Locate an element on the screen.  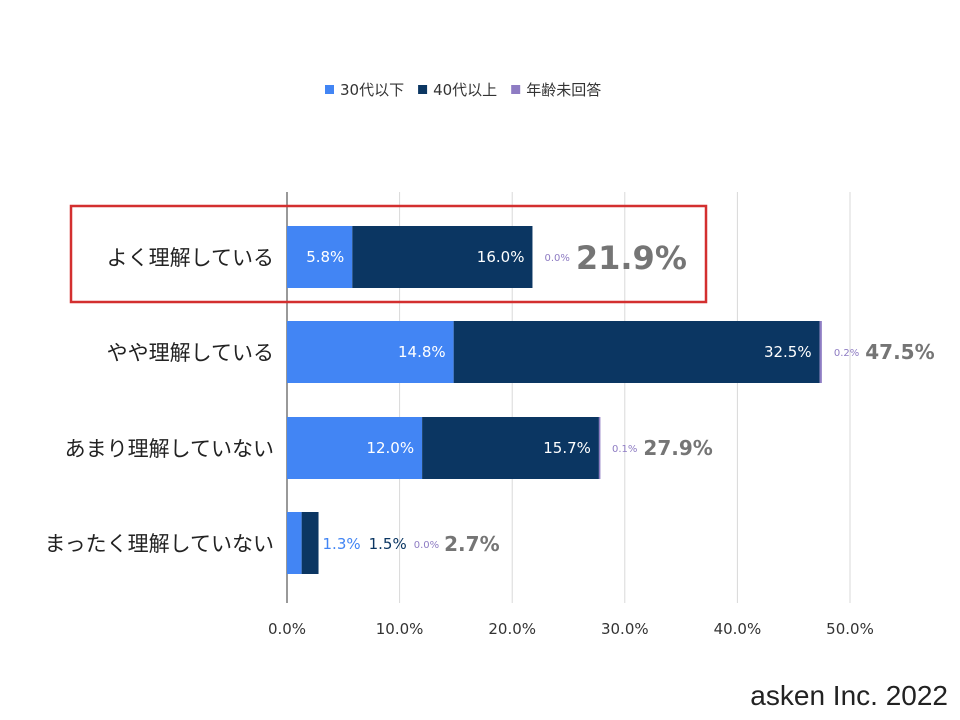
data-label: 1.3% is located at coordinates (342, 544).